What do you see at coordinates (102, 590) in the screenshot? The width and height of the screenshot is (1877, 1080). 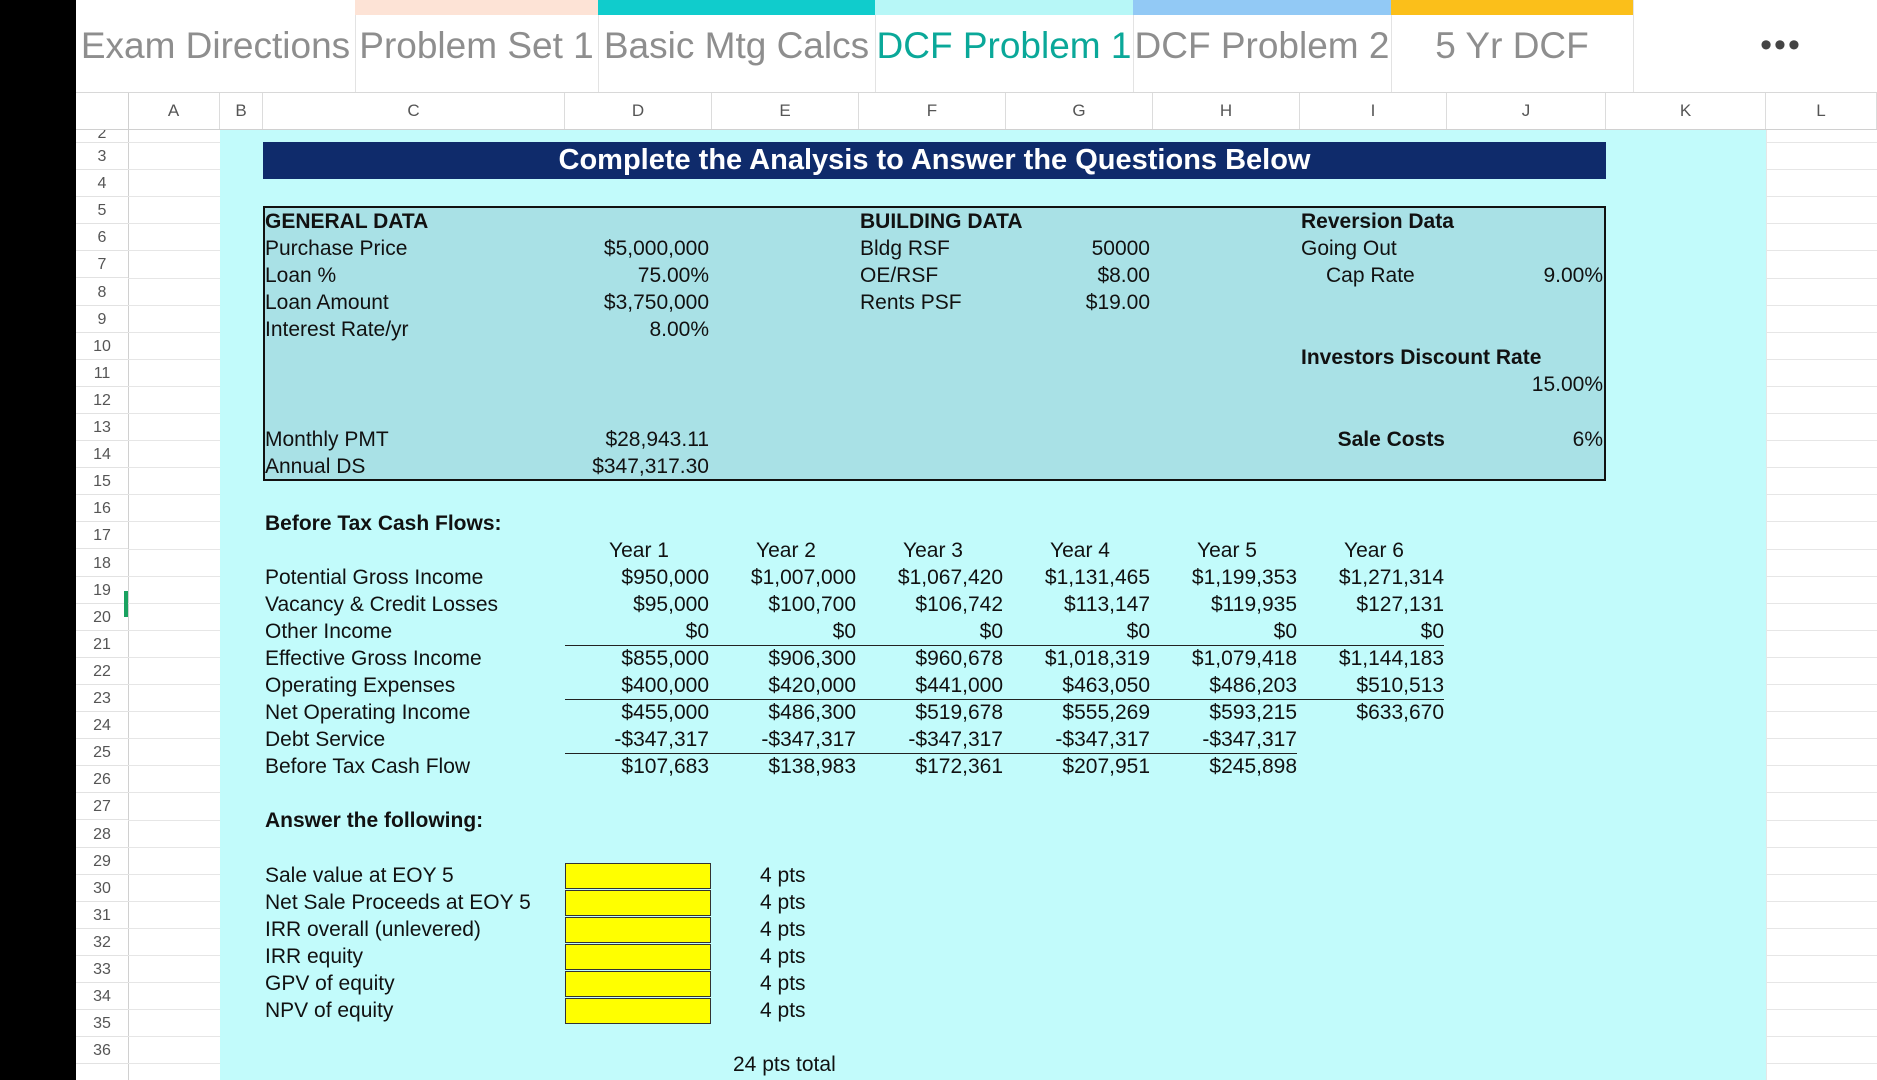 I see `row-header-19: 19` at bounding box center [102, 590].